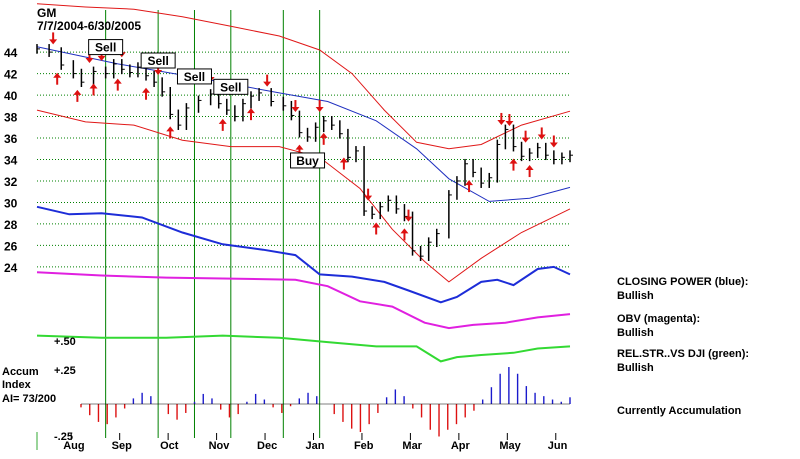 The width and height of the screenshot is (800, 459). What do you see at coordinates (11, 139) in the screenshot?
I see `y-tick-label: 36` at bounding box center [11, 139].